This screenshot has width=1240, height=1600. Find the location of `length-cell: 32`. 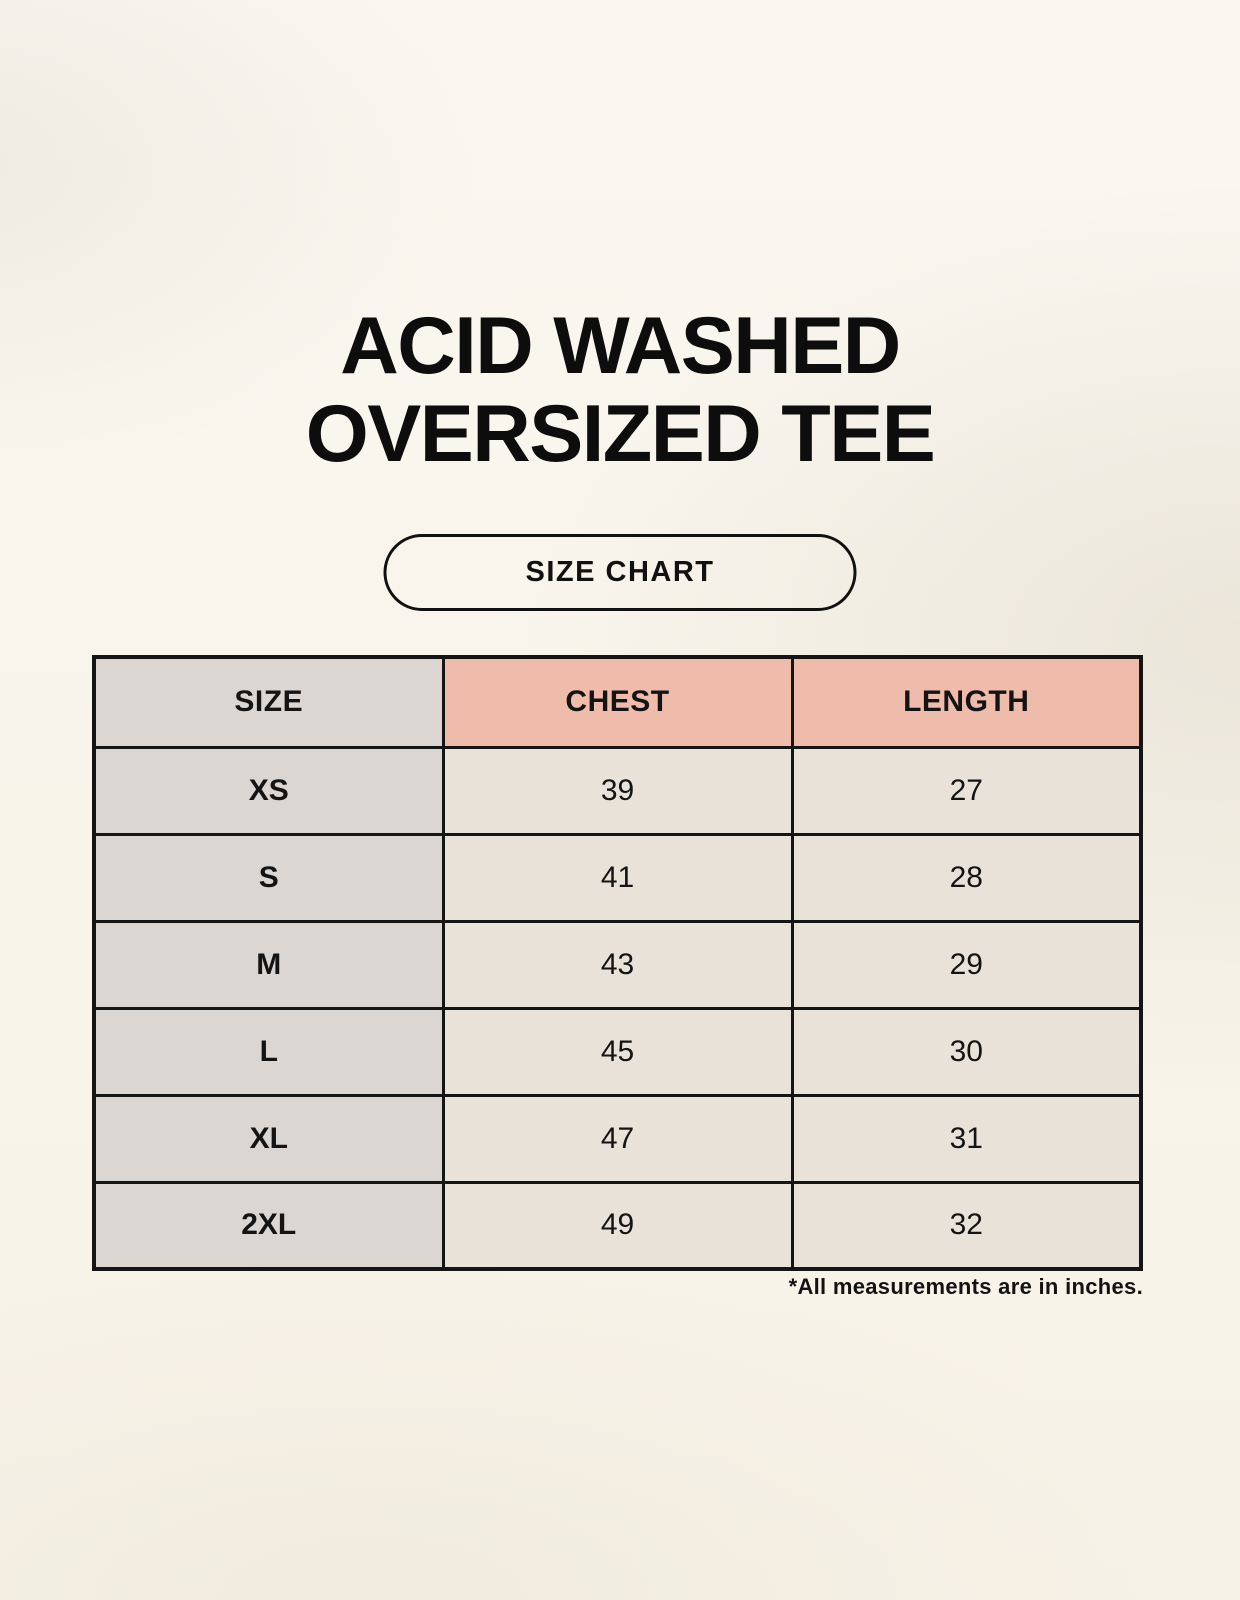

length-cell: 32 is located at coordinates (966, 1225).